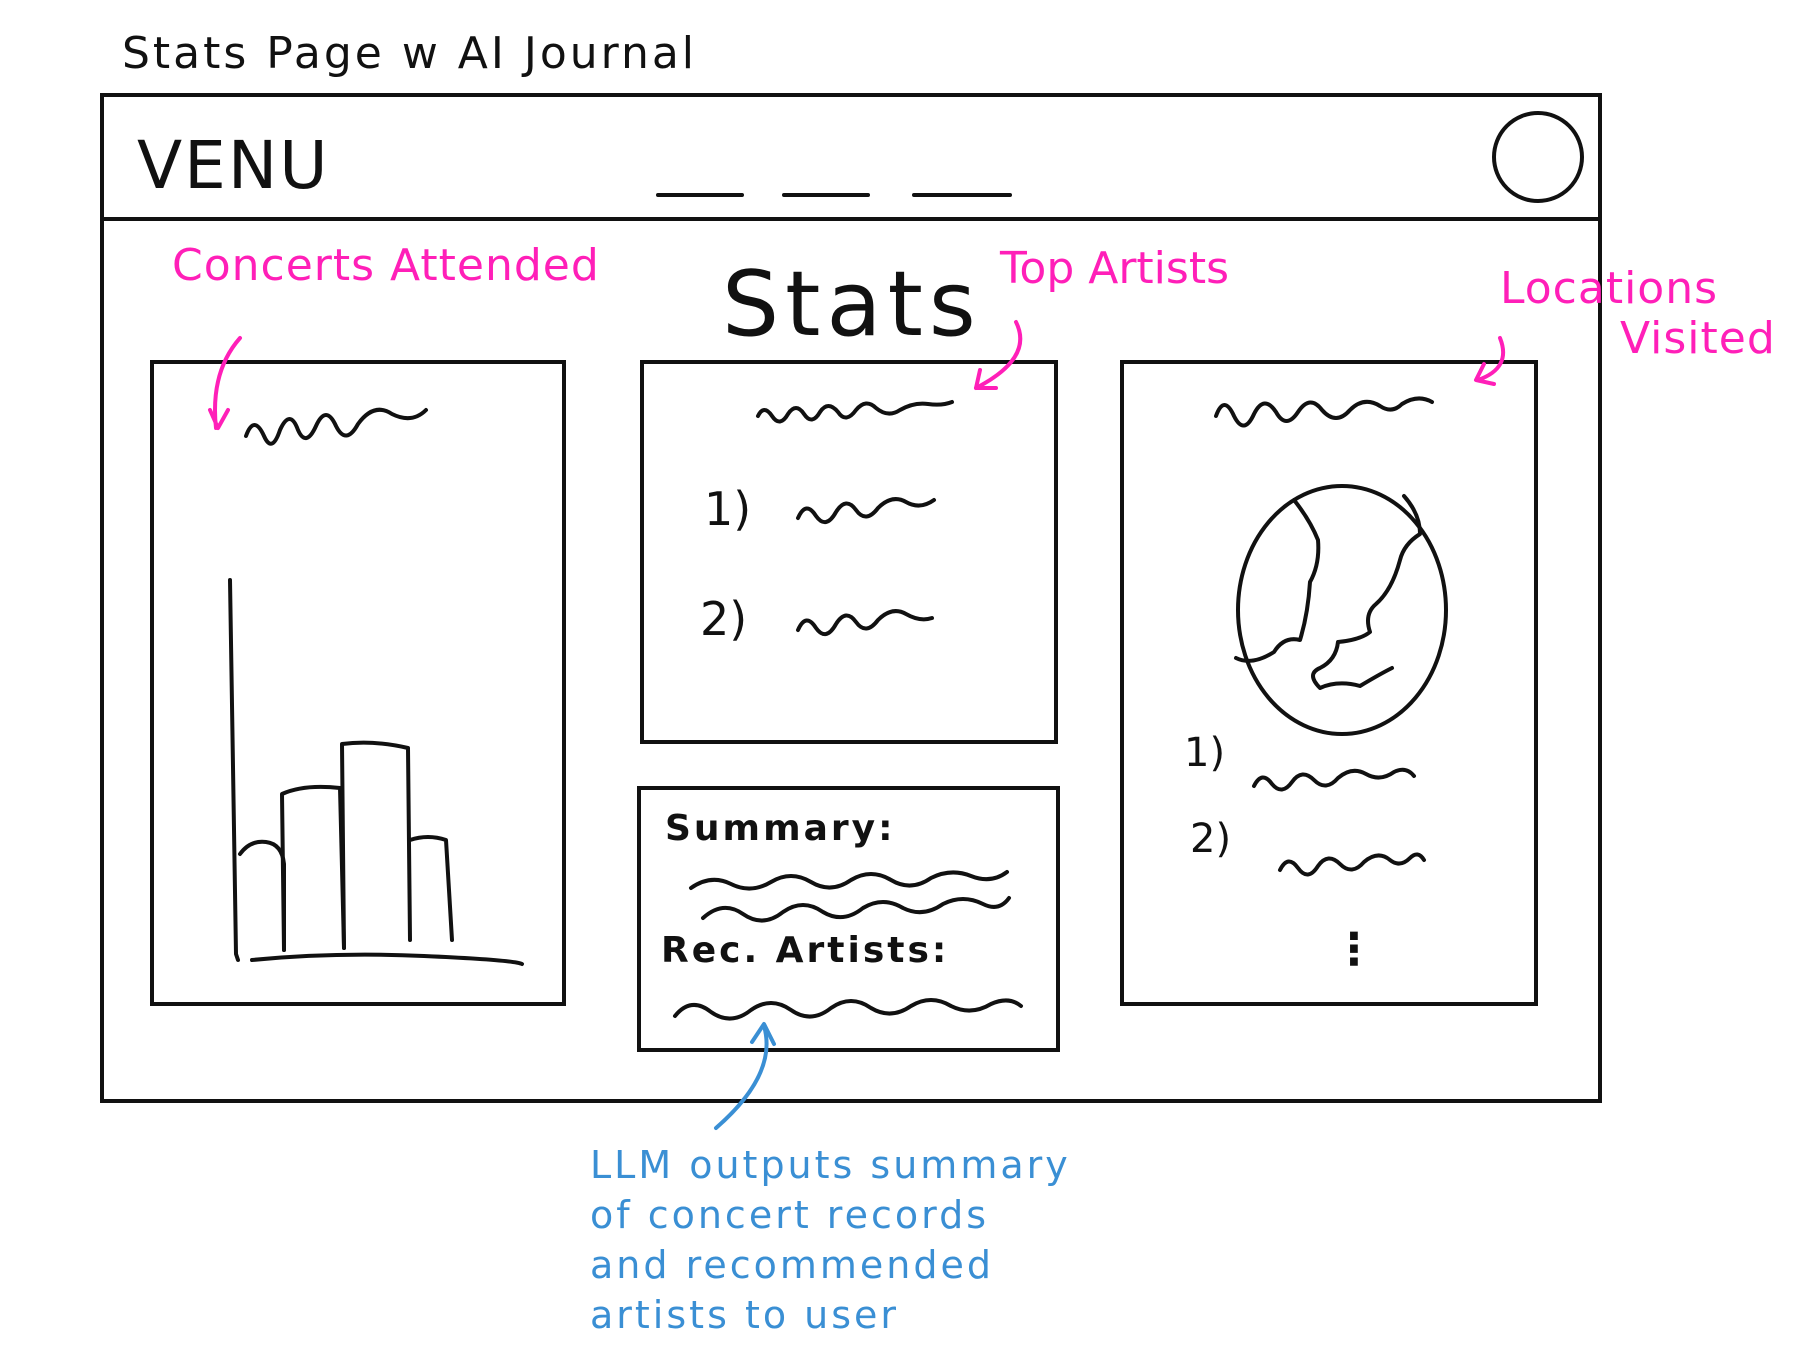  I want to click on top-artists-panel: 1) 2), so click(849, 552).